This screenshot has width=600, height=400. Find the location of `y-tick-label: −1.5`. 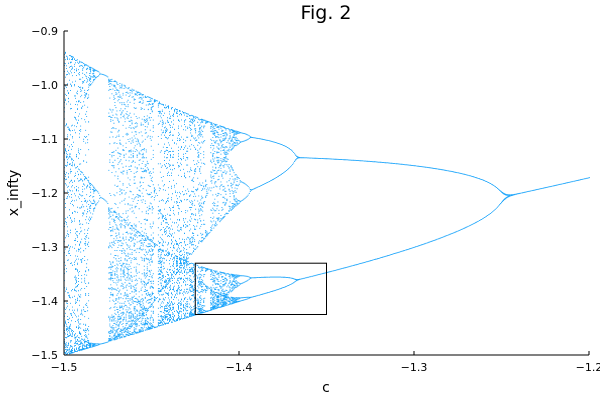

y-tick-label: −1.5 is located at coordinates (44, 355).